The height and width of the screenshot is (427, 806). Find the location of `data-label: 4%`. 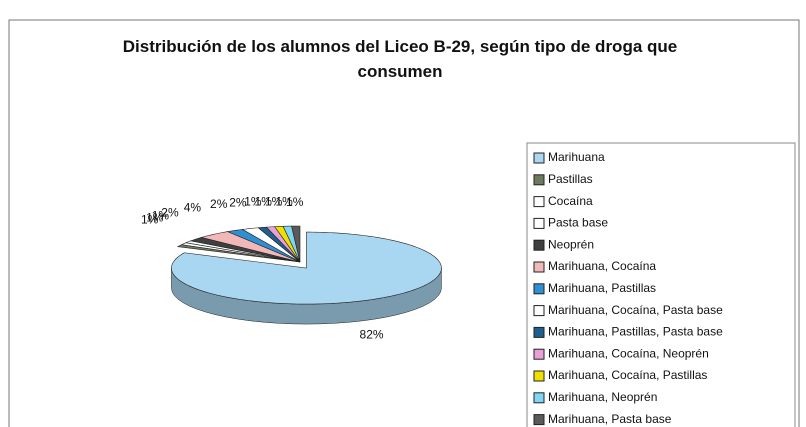

data-label: 4% is located at coordinates (193, 207).